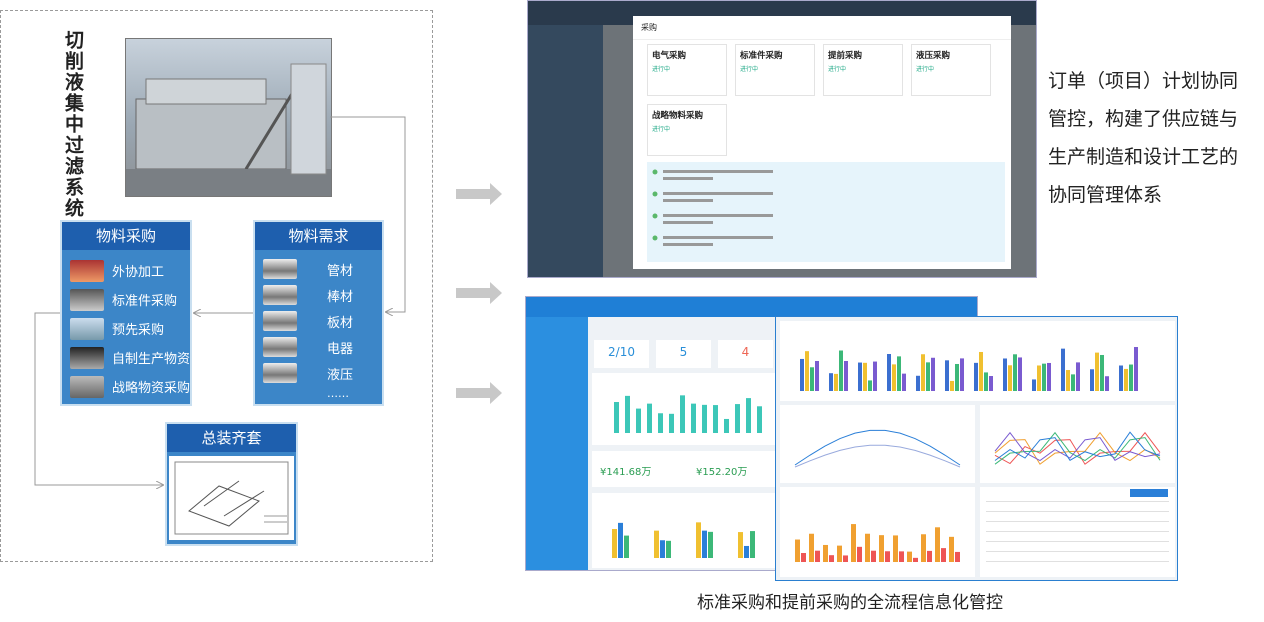 The image size is (1264, 622). What do you see at coordinates (318, 236) in the screenshot?
I see `panel-title: 物料需求` at bounding box center [318, 236].